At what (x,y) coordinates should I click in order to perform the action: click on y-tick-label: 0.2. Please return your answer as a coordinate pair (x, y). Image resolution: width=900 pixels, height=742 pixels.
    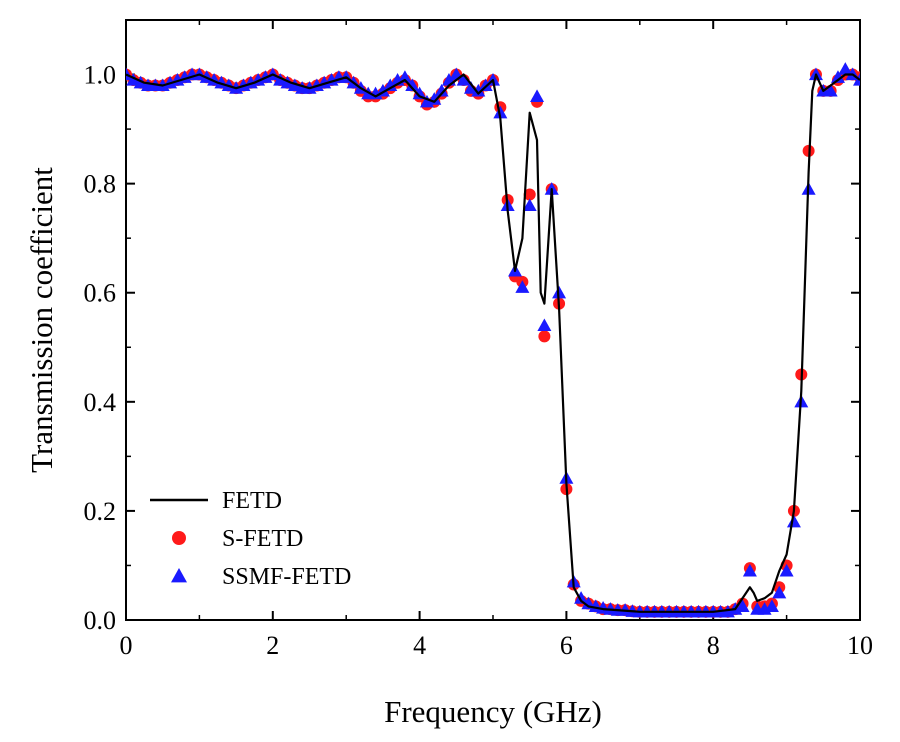
    Looking at the image, I should click on (100, 511).